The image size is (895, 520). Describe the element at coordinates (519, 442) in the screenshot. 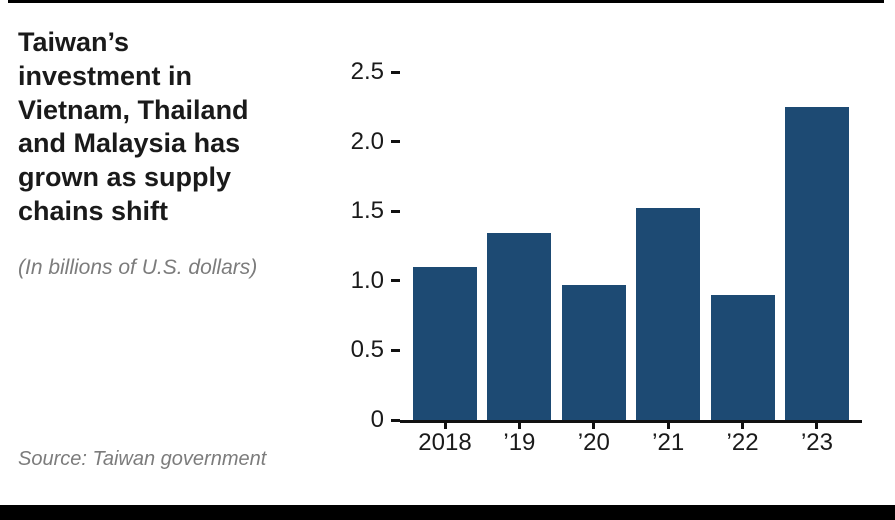

I see `x-tick-label: ’19` at that location.